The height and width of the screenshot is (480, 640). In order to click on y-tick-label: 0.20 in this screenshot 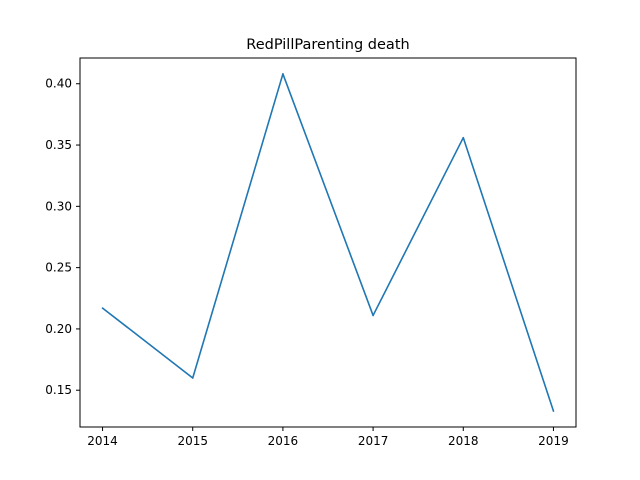, I will do `click(58, 329)`.